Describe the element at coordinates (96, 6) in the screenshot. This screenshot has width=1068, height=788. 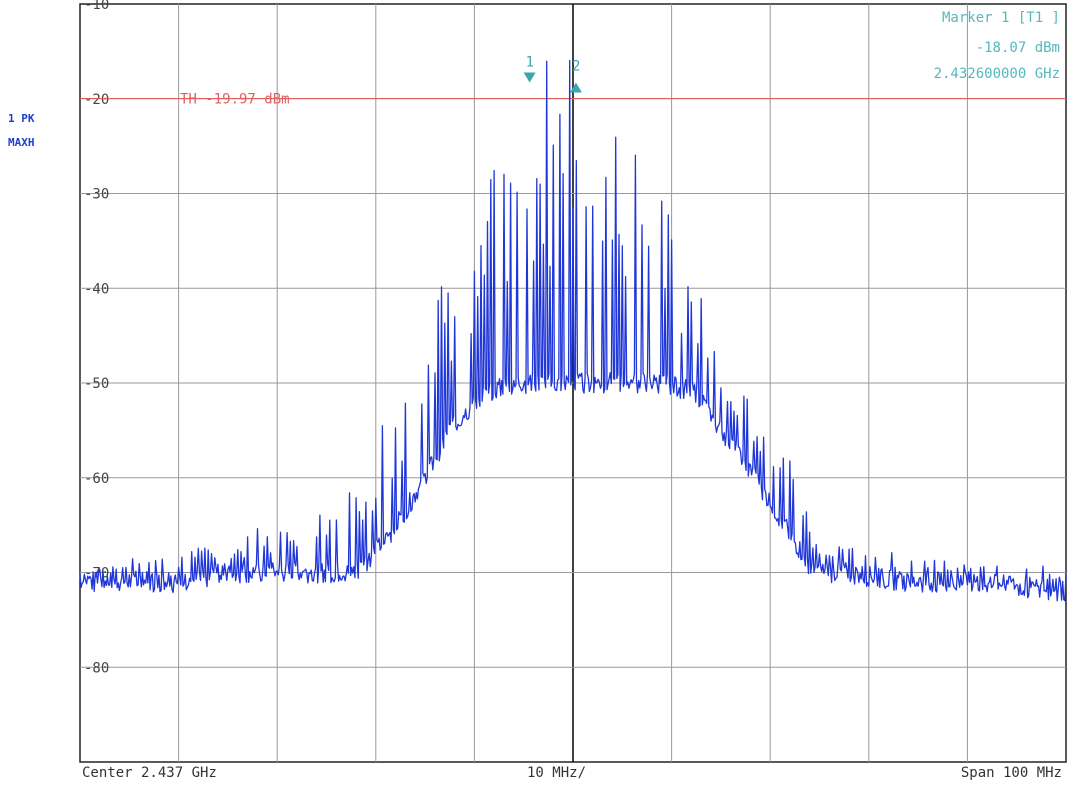
I see `y-tick-label: -10` at that location.